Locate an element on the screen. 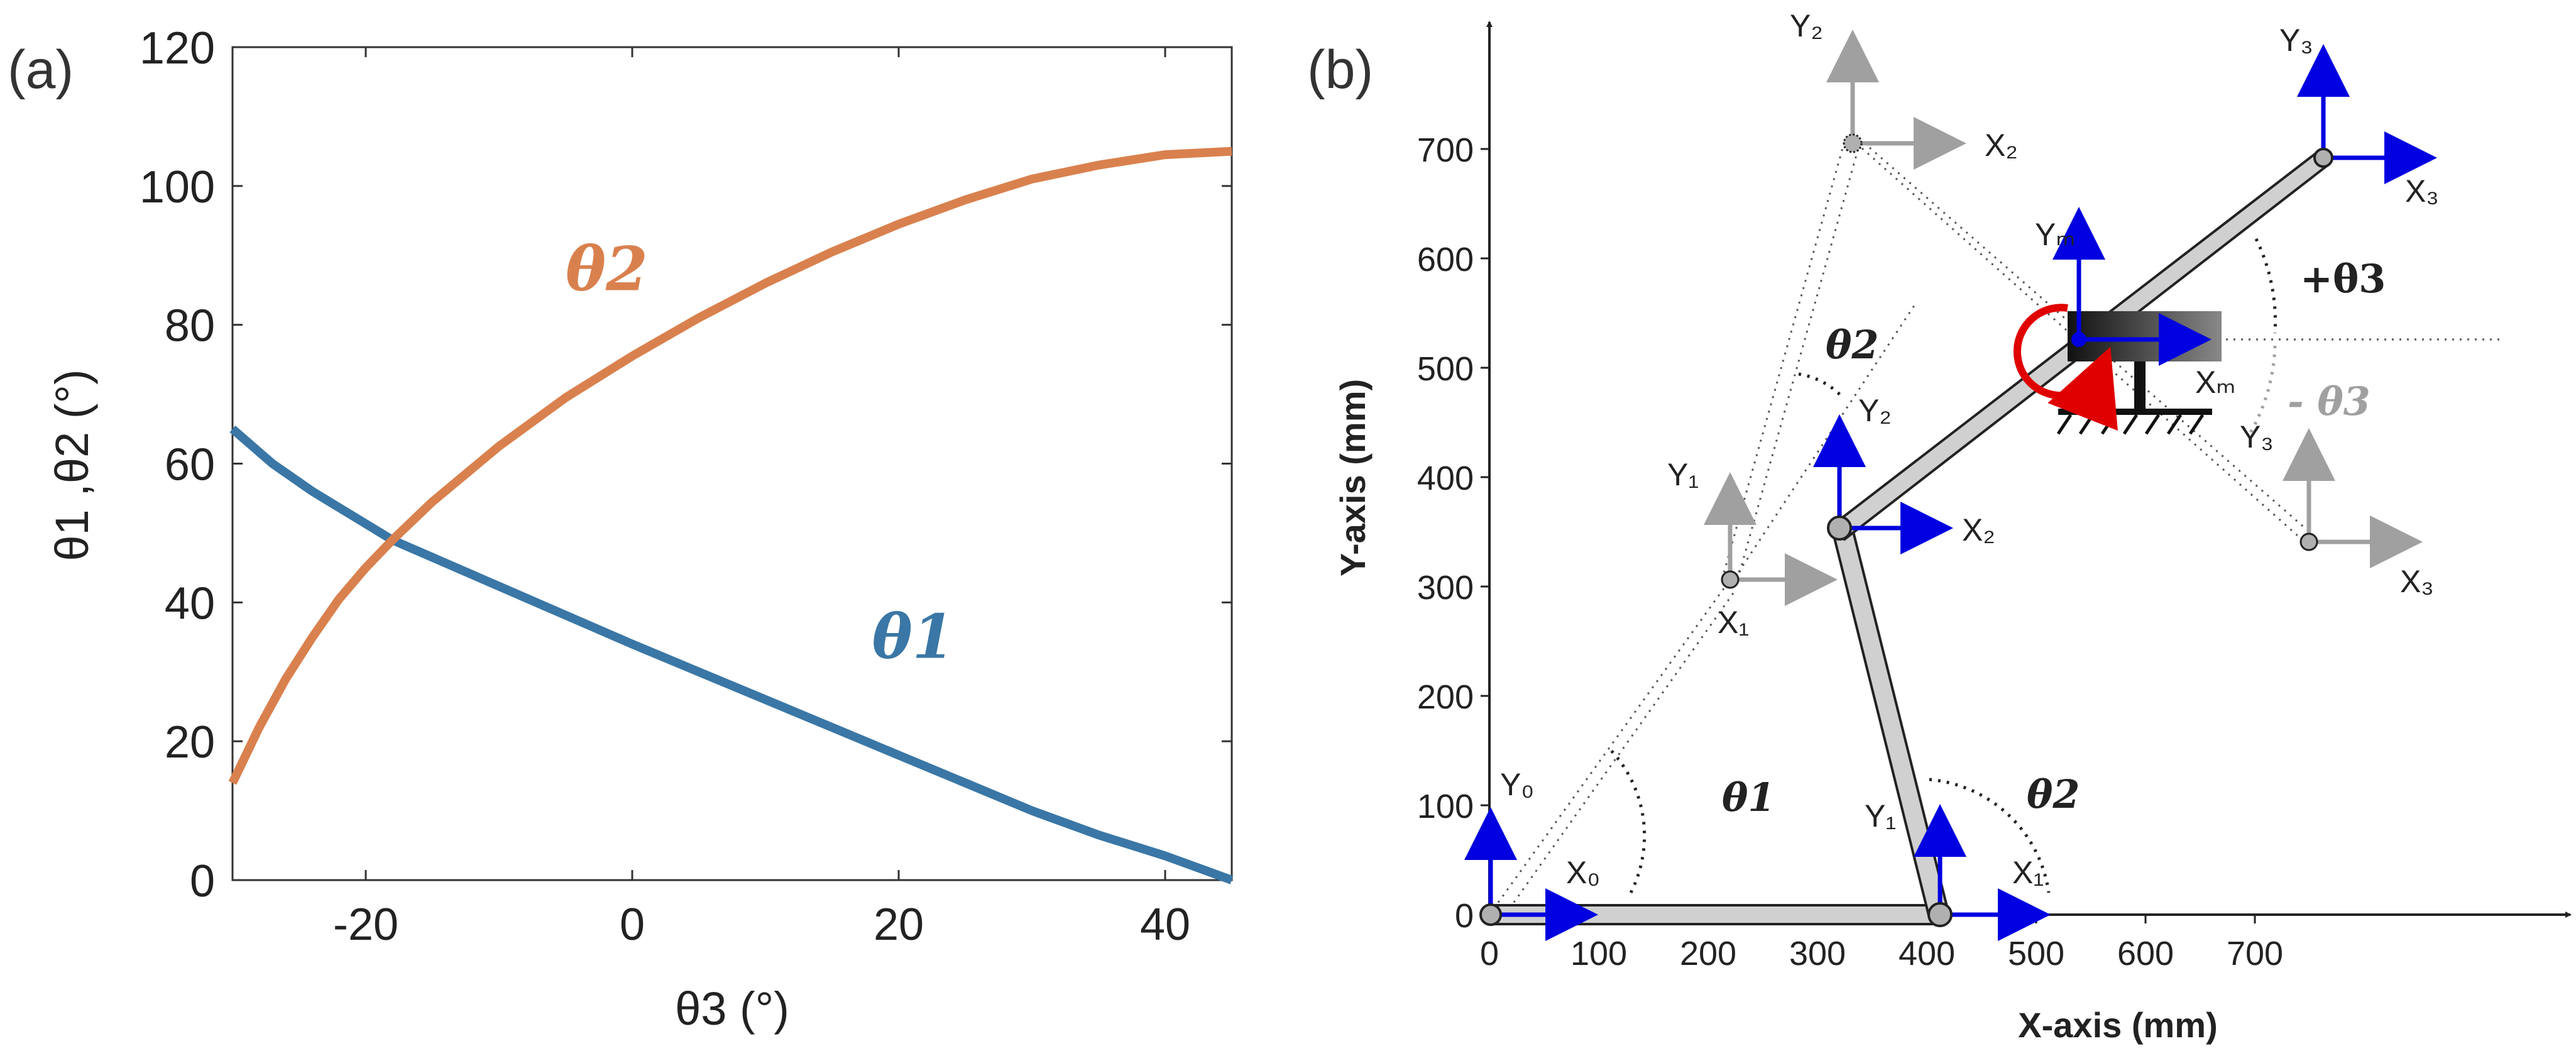  chart-b-x-tick-label: 400 is located at coordinates (1927, 954).